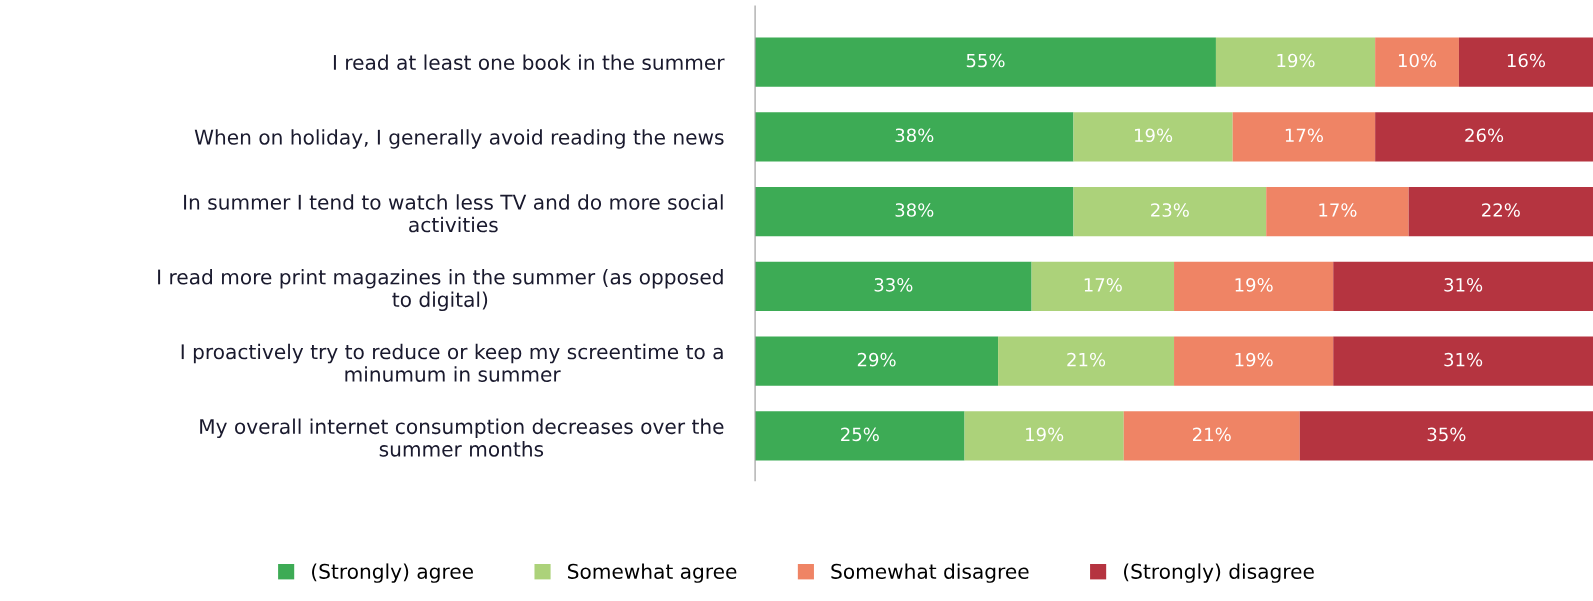 The width and height of the screenshot is (1593, 601). I want to click on legend-label: Somewhat disagree, so click(930, 573).